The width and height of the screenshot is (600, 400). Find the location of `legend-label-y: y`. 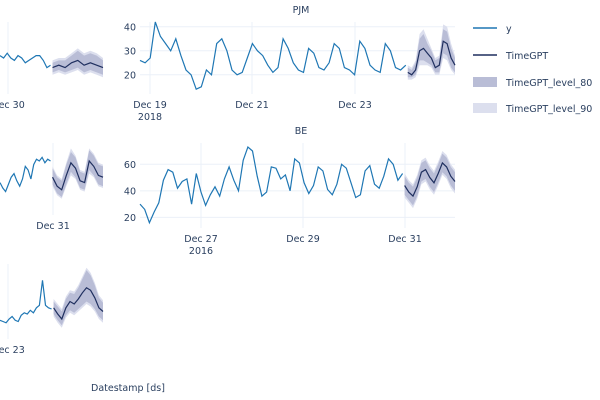

legend-label-y: y is located at coordinates (509, 29).